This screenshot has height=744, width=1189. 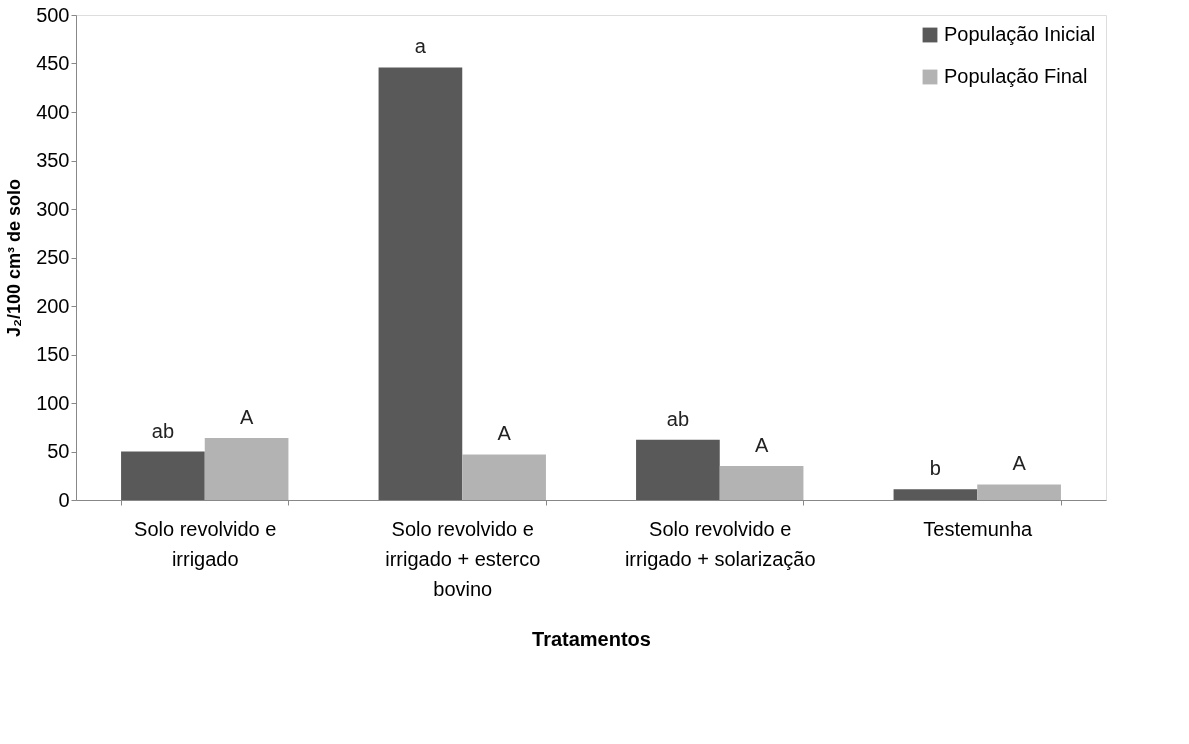 I want to click on y-axis-title: J₂/100 cm³ de solo, so click(x=14, y=258).